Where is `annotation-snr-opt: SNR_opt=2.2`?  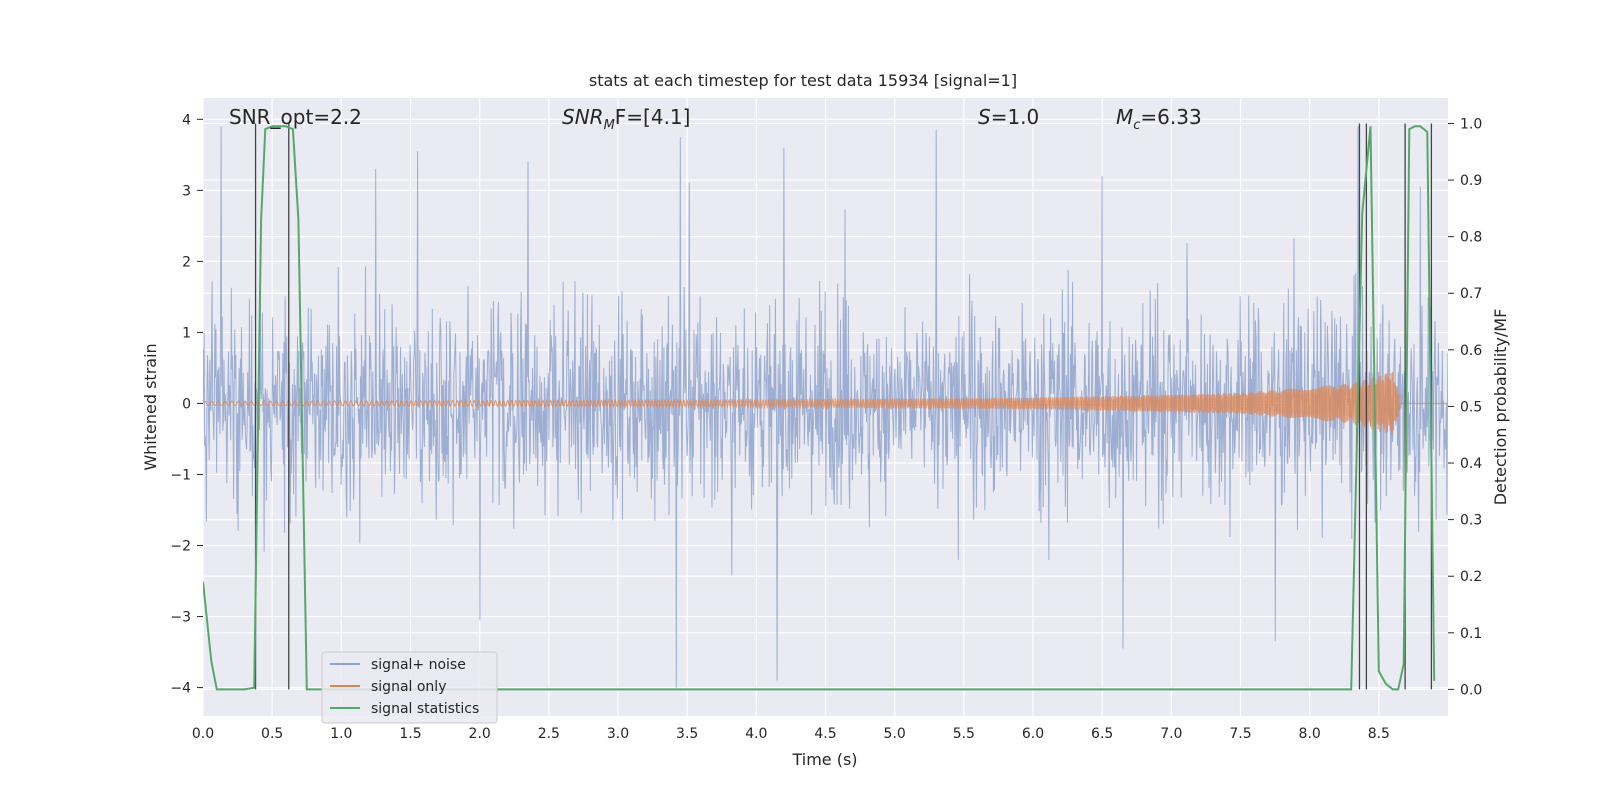 annotation-snr-opt: SNR_opt=2.2 is located at coordinates (295, 117).